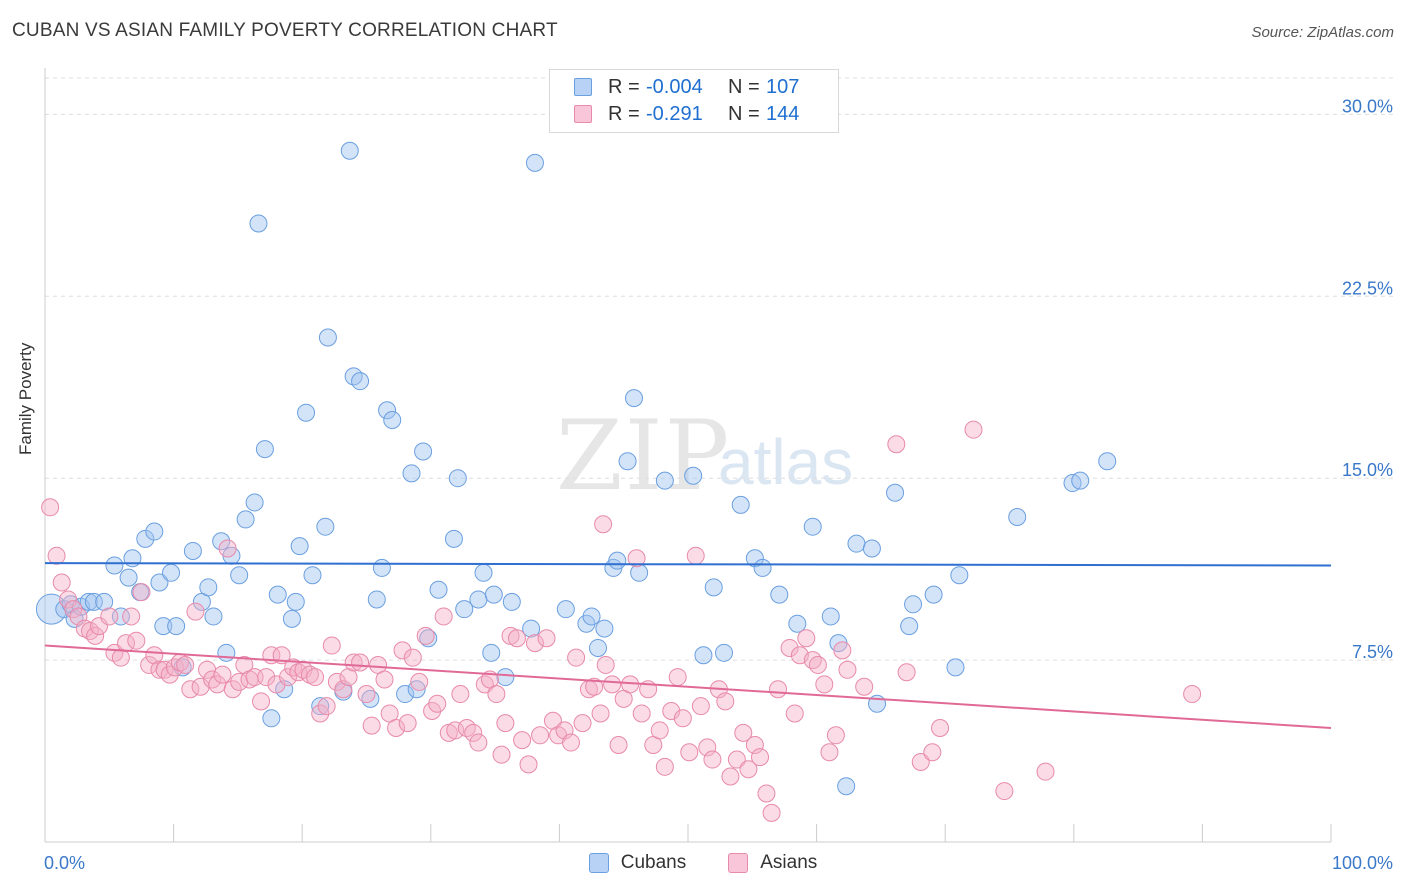 Image resolution: width=1406 pixels, height=892 pixels. What do you see at coordinates (786, 462) in the screenshot?
I see `watermark-atlas: atlas` at bounding box center [786, 462].